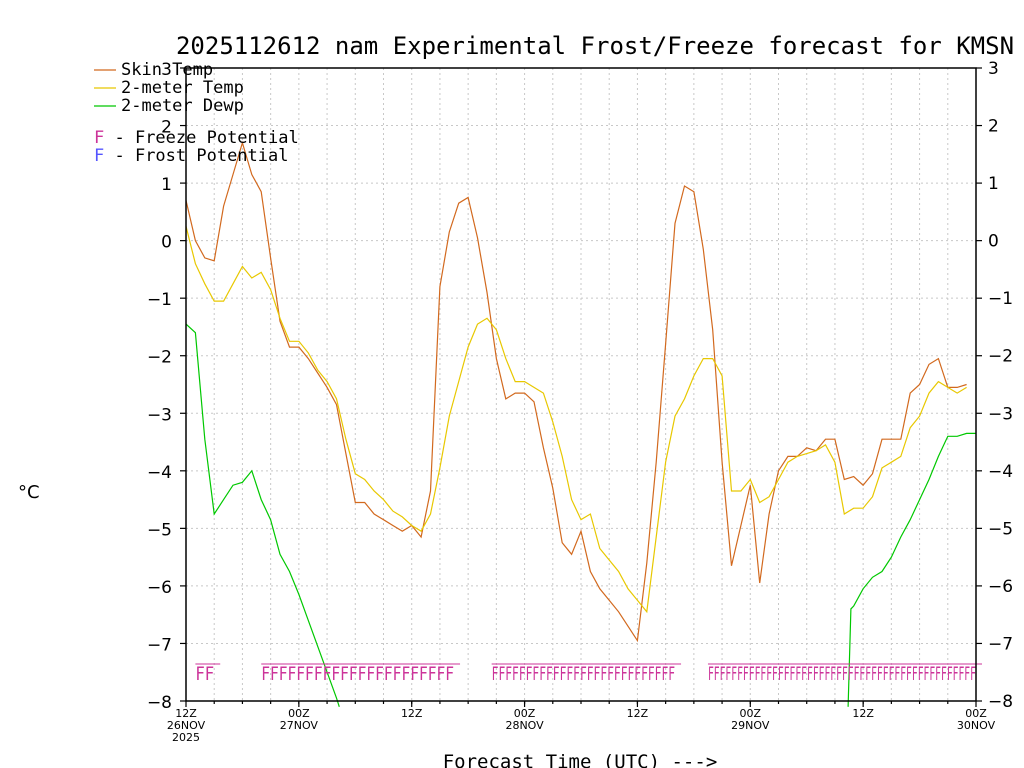 The height and width of the screenshot is (768, 1024). I want to click on y-tick-label-right: −2, so click(1000, 357).